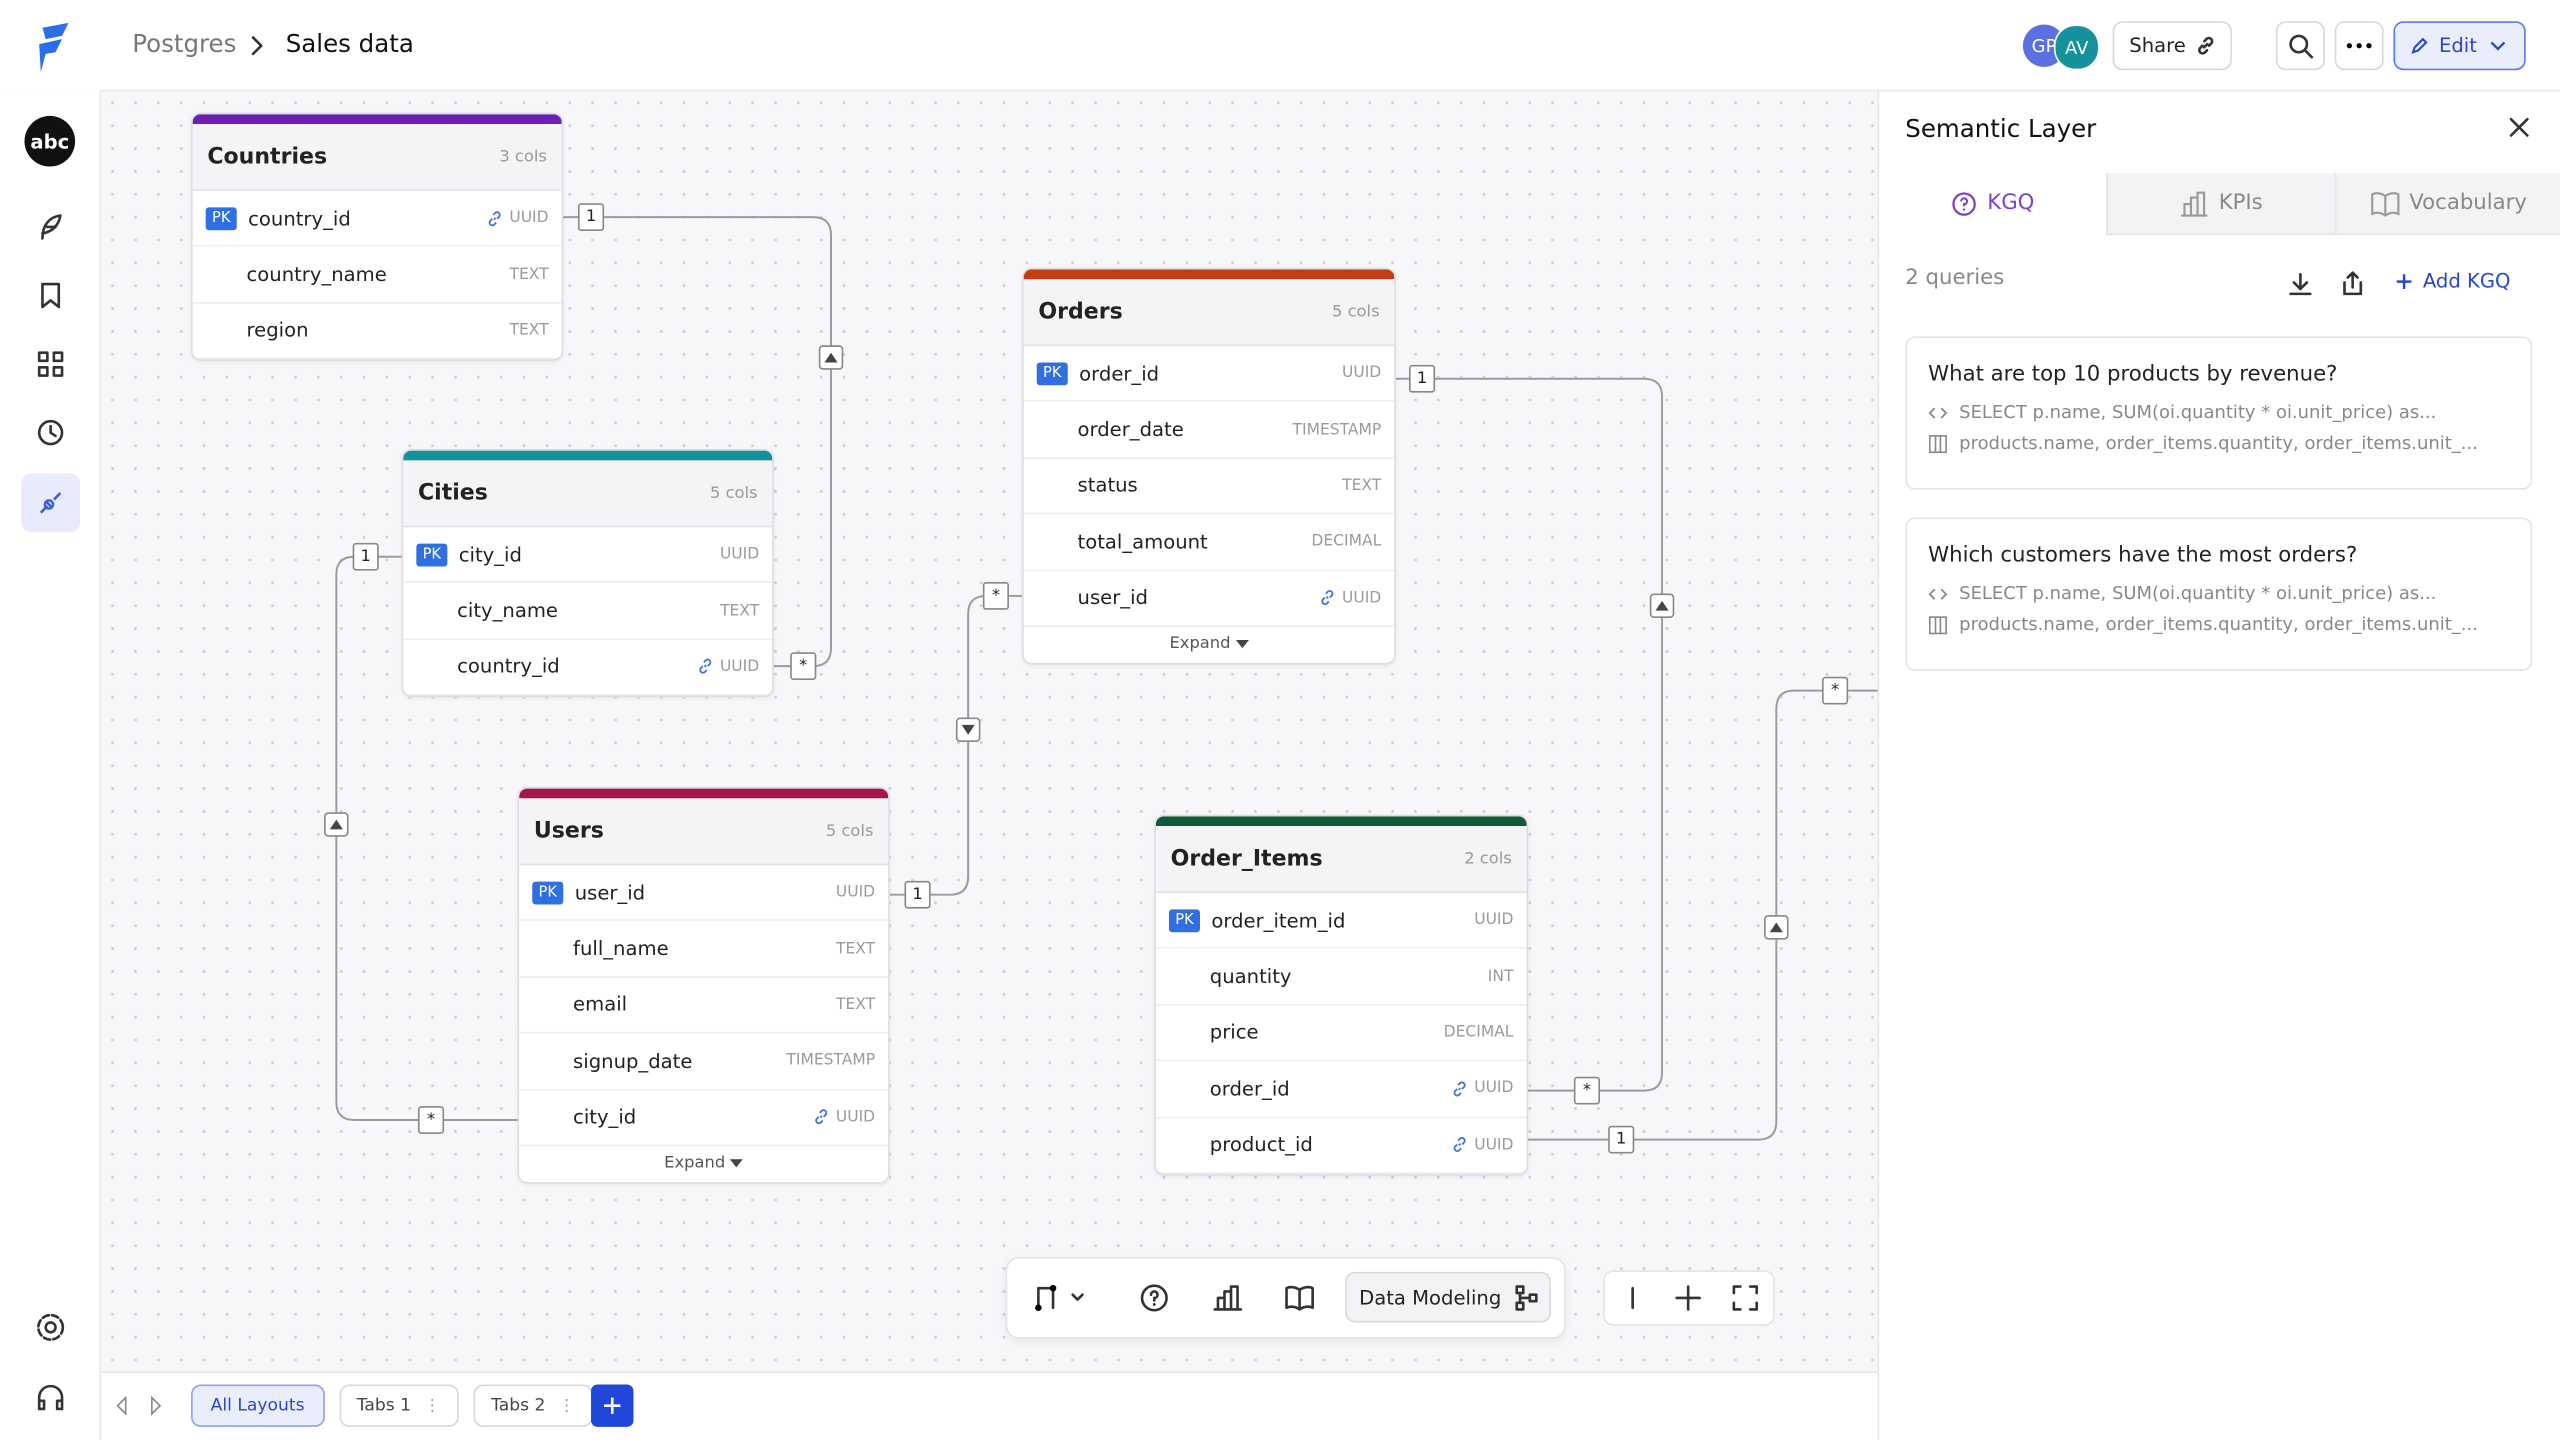 Image resolution: width=2560 pixels, height=1442 pixels. I want to click on column-name: order_id, so click(1249, 1089).